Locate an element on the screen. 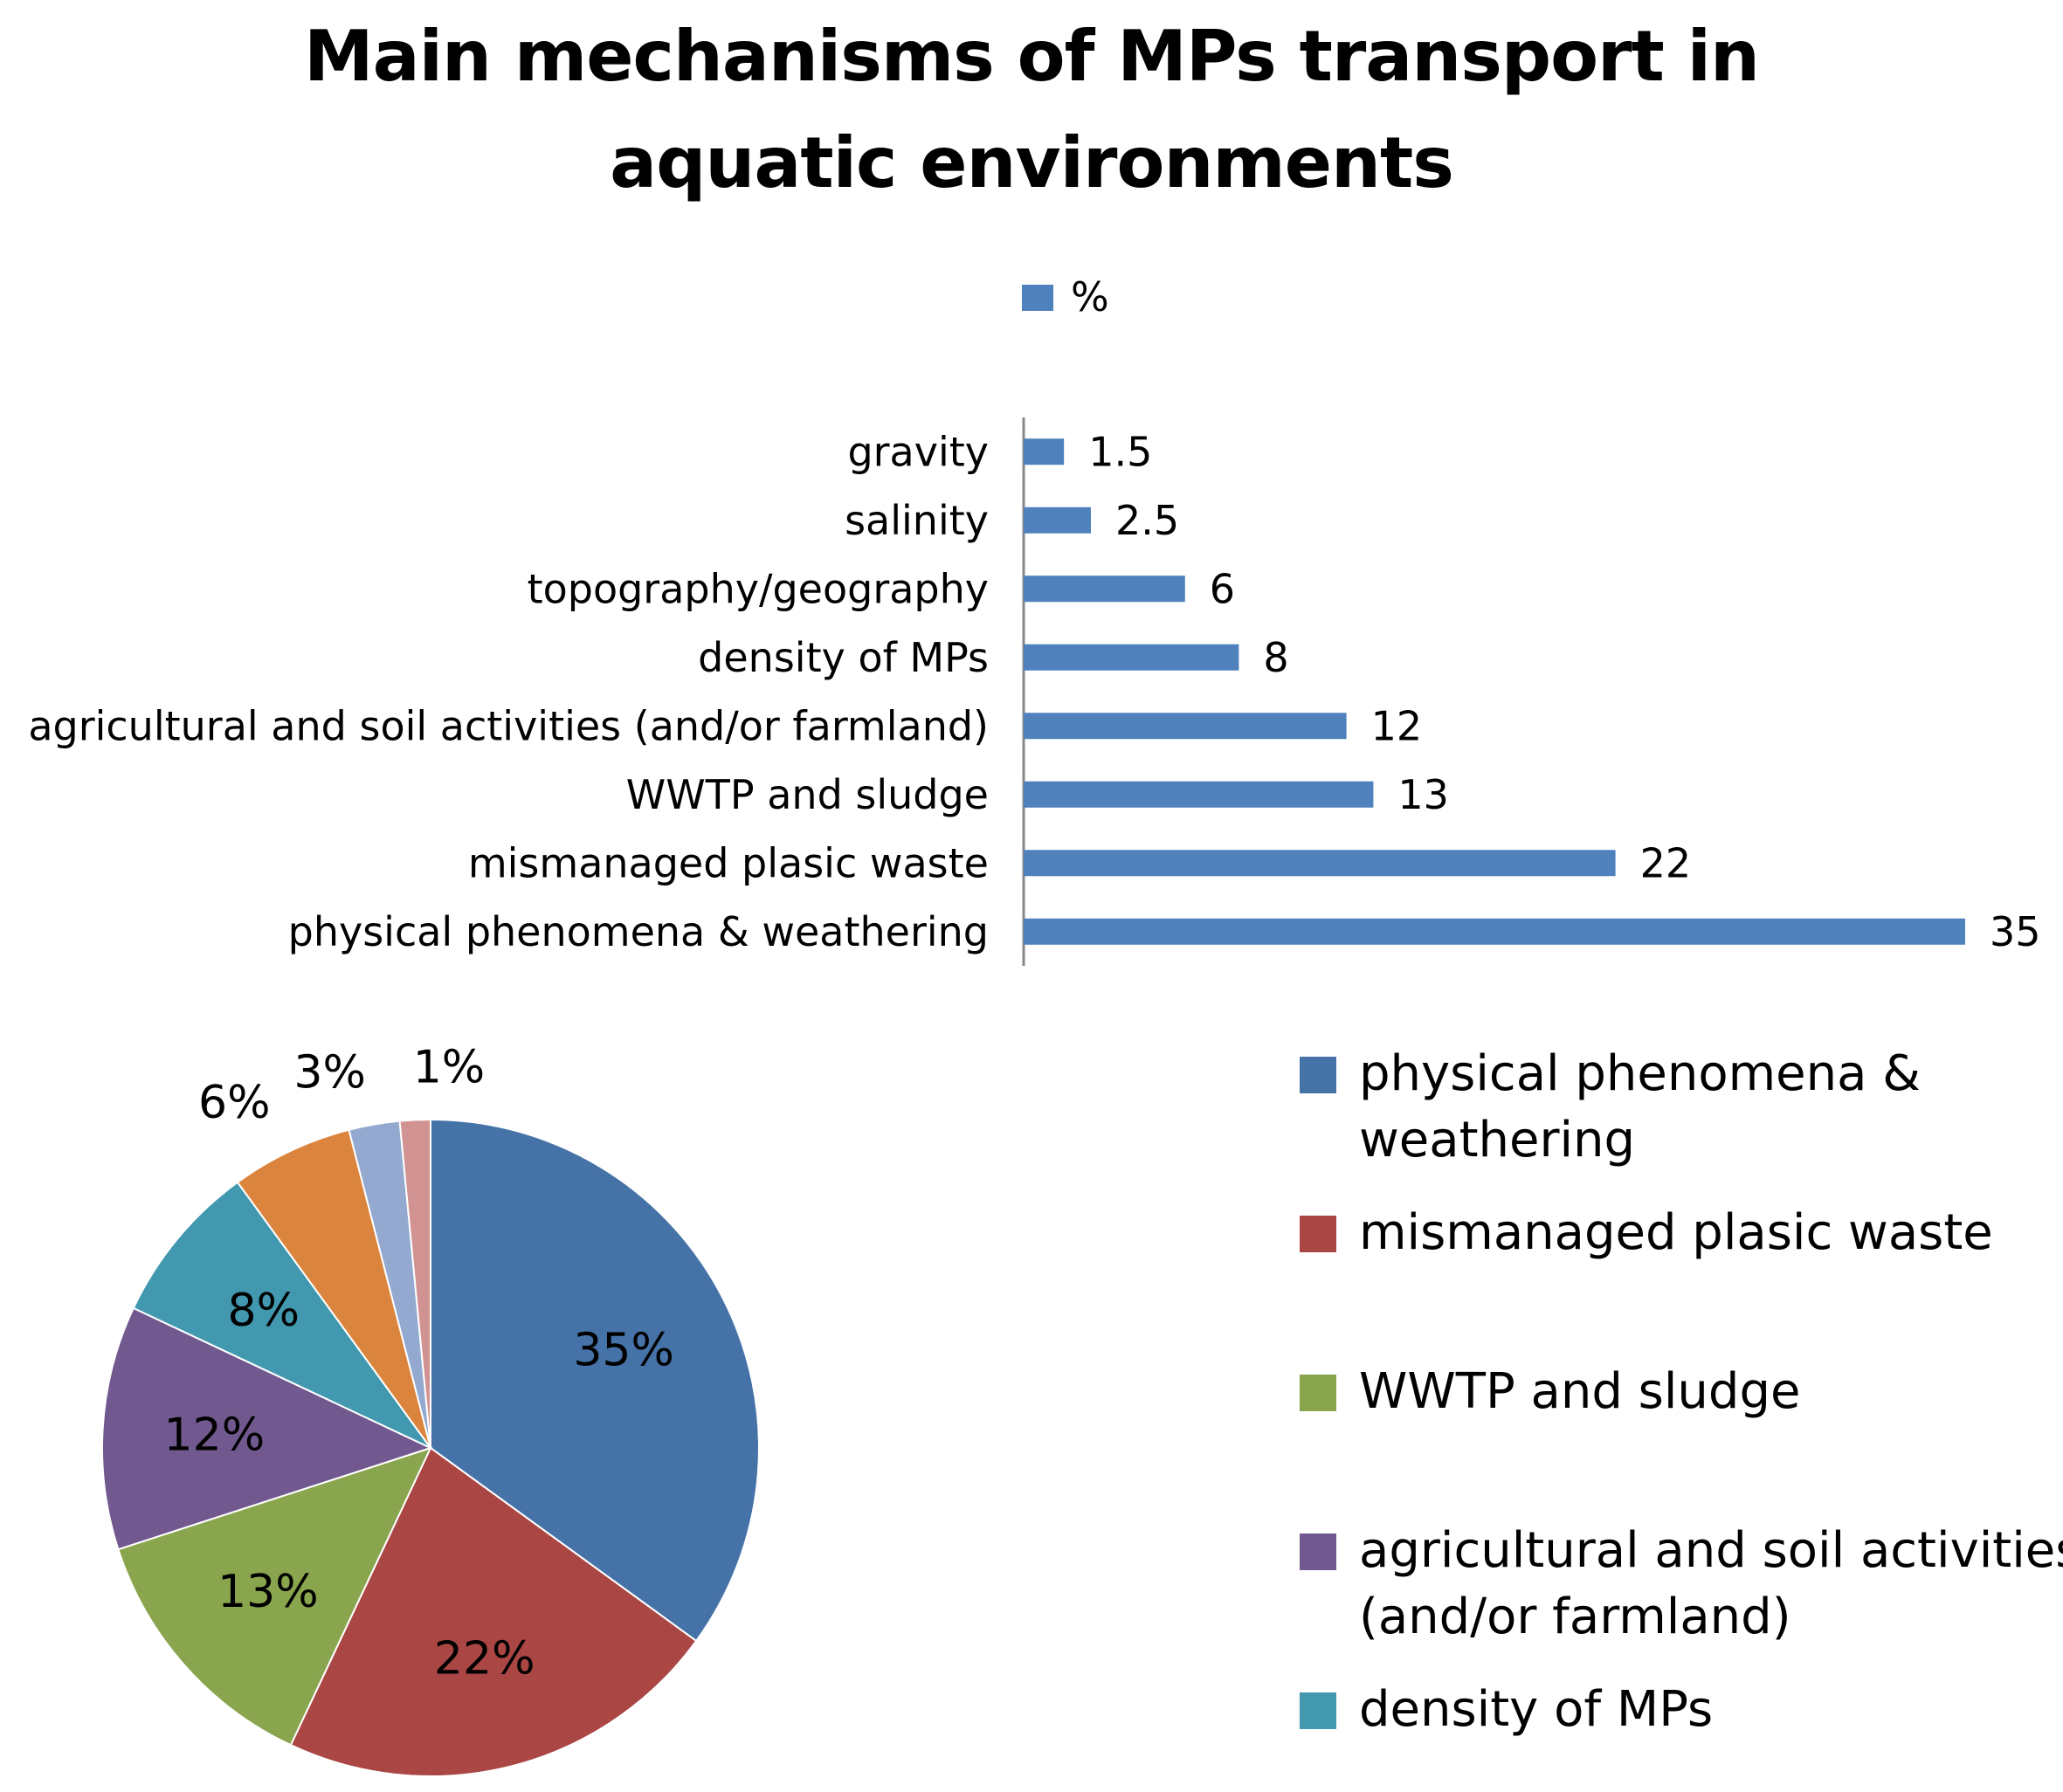 The width and height of the screenshot is (2063, 1792). bar-category-label: physical phenomena & weathering is located at coordinates (638, 932).